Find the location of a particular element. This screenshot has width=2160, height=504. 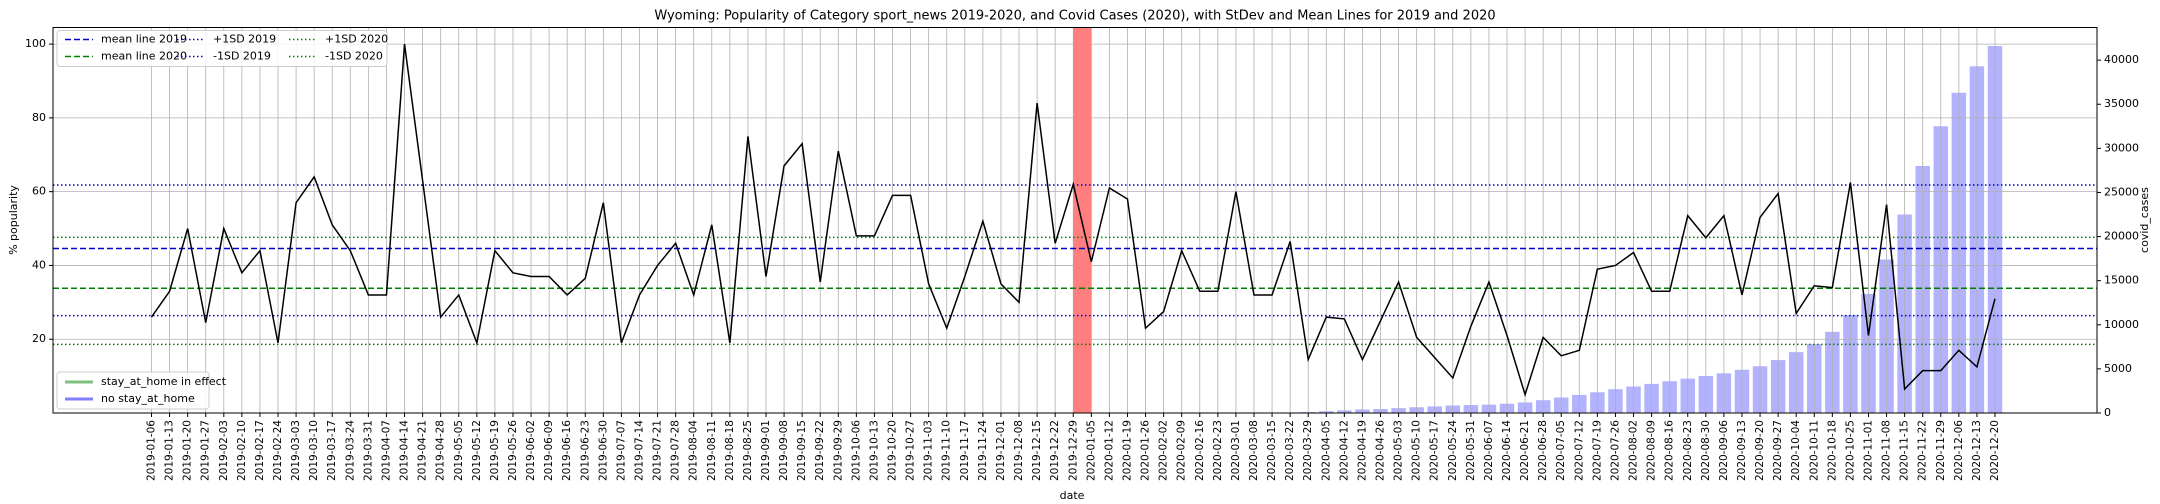

x-tick-label: 2020-10-11 is located at coordinates (1814, 450).